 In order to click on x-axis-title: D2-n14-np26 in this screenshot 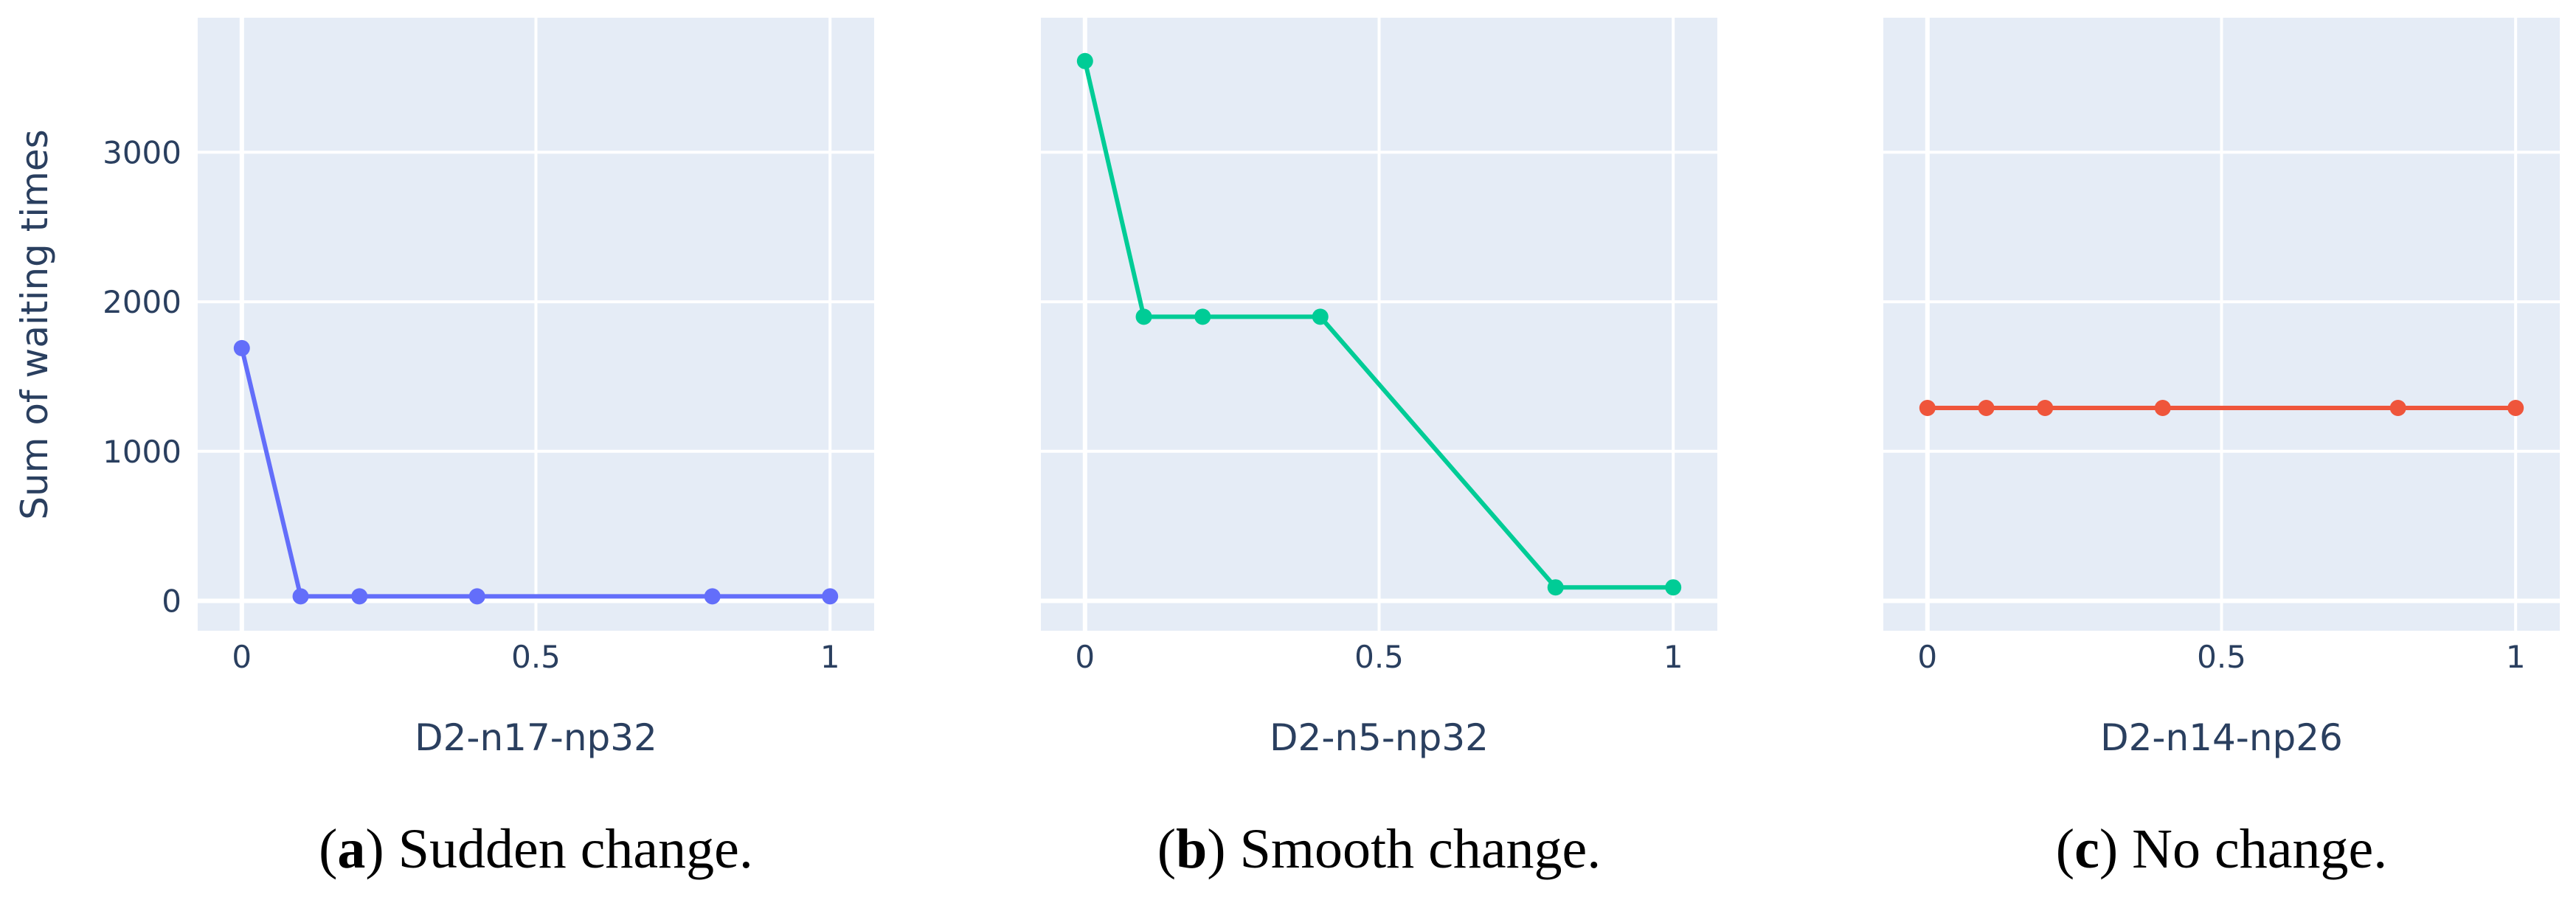, I will do `click(2222, 738)`.